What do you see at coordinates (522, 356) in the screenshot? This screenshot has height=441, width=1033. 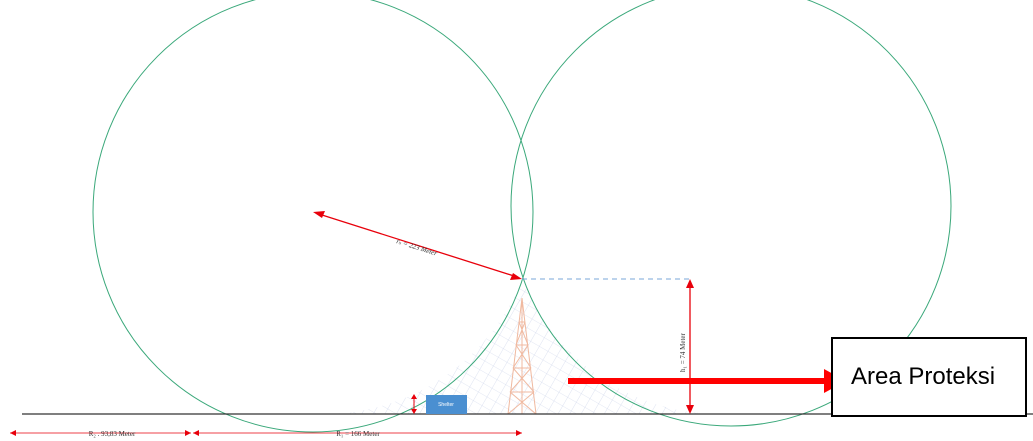 I see `tower` at bounding box center [522, 356].